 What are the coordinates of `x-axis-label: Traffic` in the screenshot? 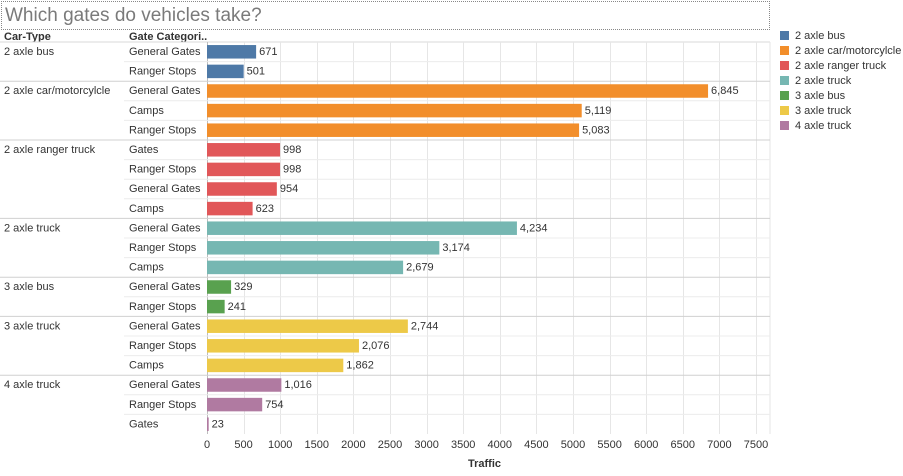 It's located at (484, 464).